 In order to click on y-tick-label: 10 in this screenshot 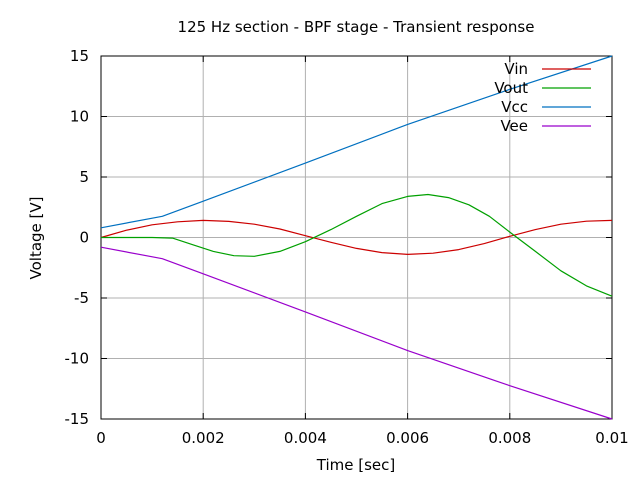, I will do `click(79, 117)`.